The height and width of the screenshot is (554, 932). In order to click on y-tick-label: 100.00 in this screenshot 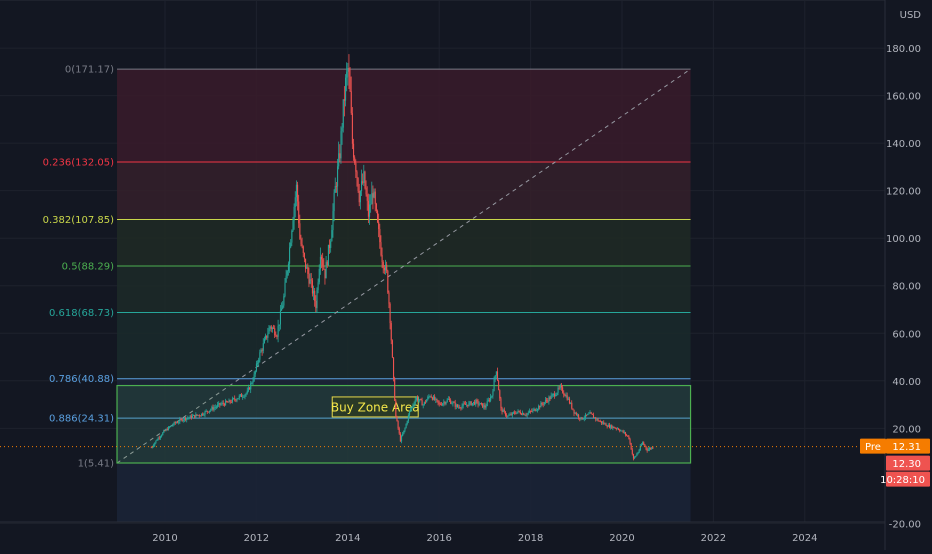, I will do `click(903, 239)`.